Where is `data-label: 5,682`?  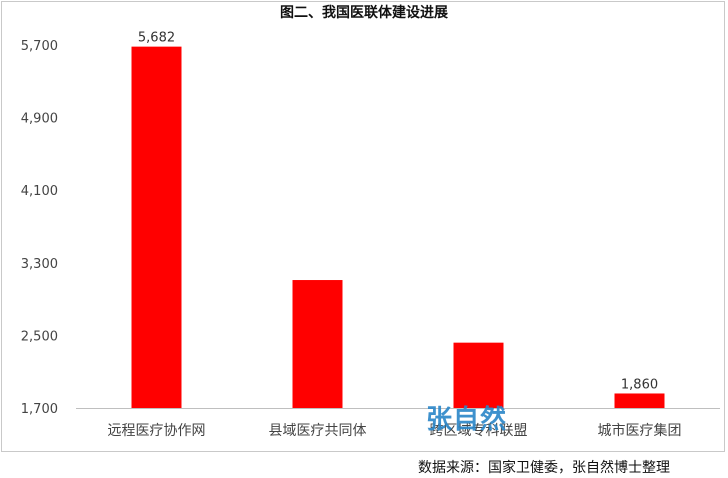 data-label: 5,682 is located at coordinates (156, 38).